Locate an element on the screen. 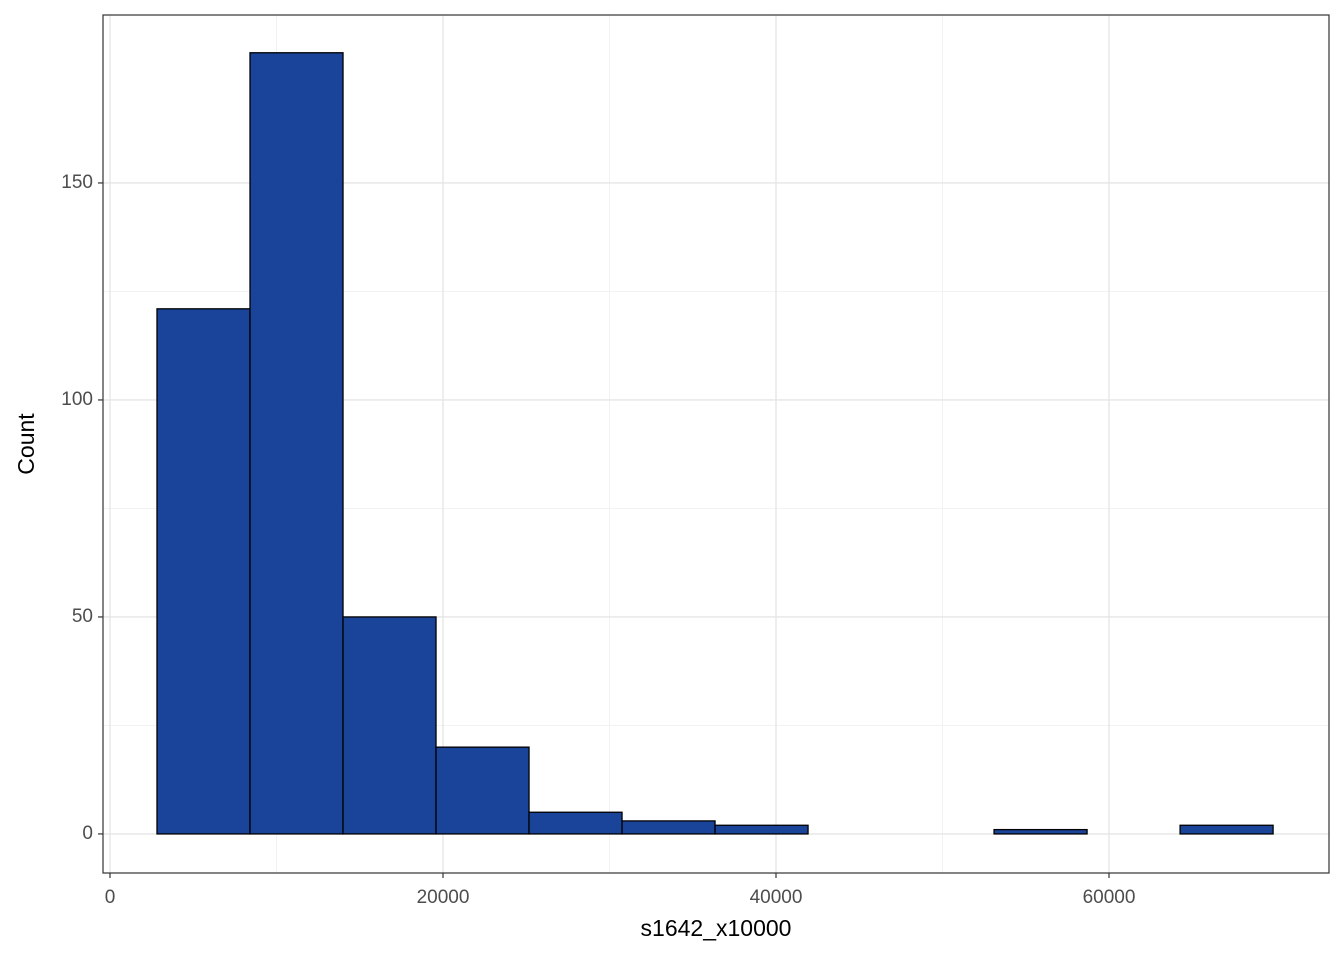  x-tick-label: 60000 is located at coordinates (1109, 897).